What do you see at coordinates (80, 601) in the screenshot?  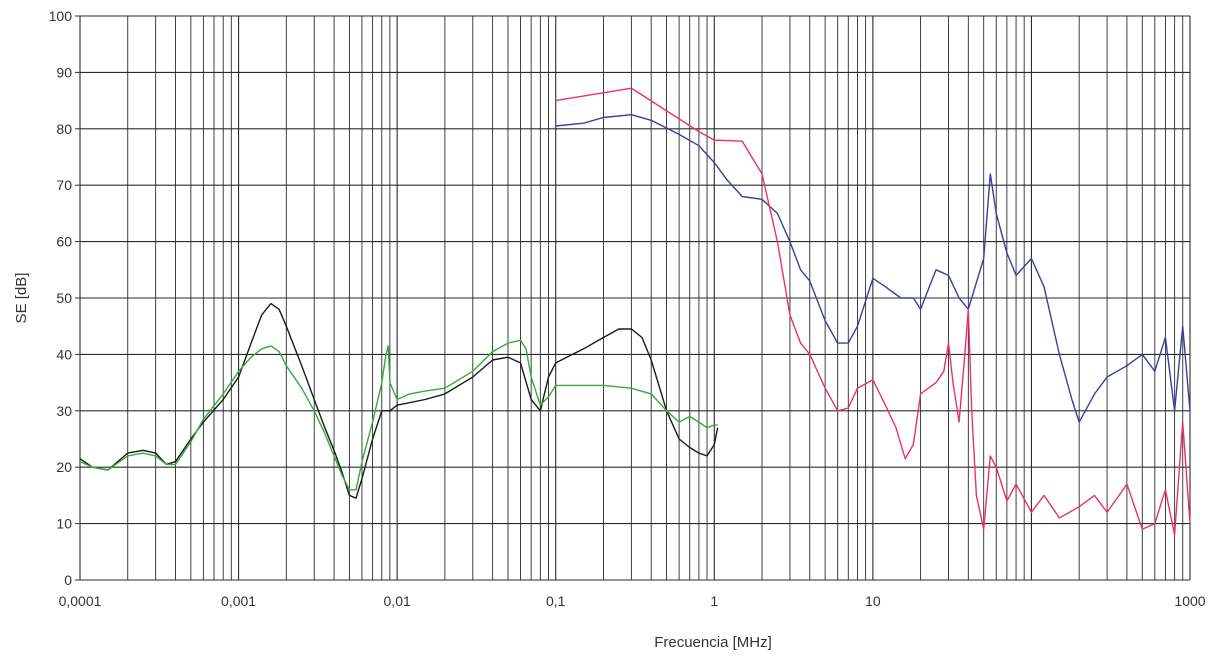 I see `x-tick-label: 0,0001` at bounding box center [80, 601].